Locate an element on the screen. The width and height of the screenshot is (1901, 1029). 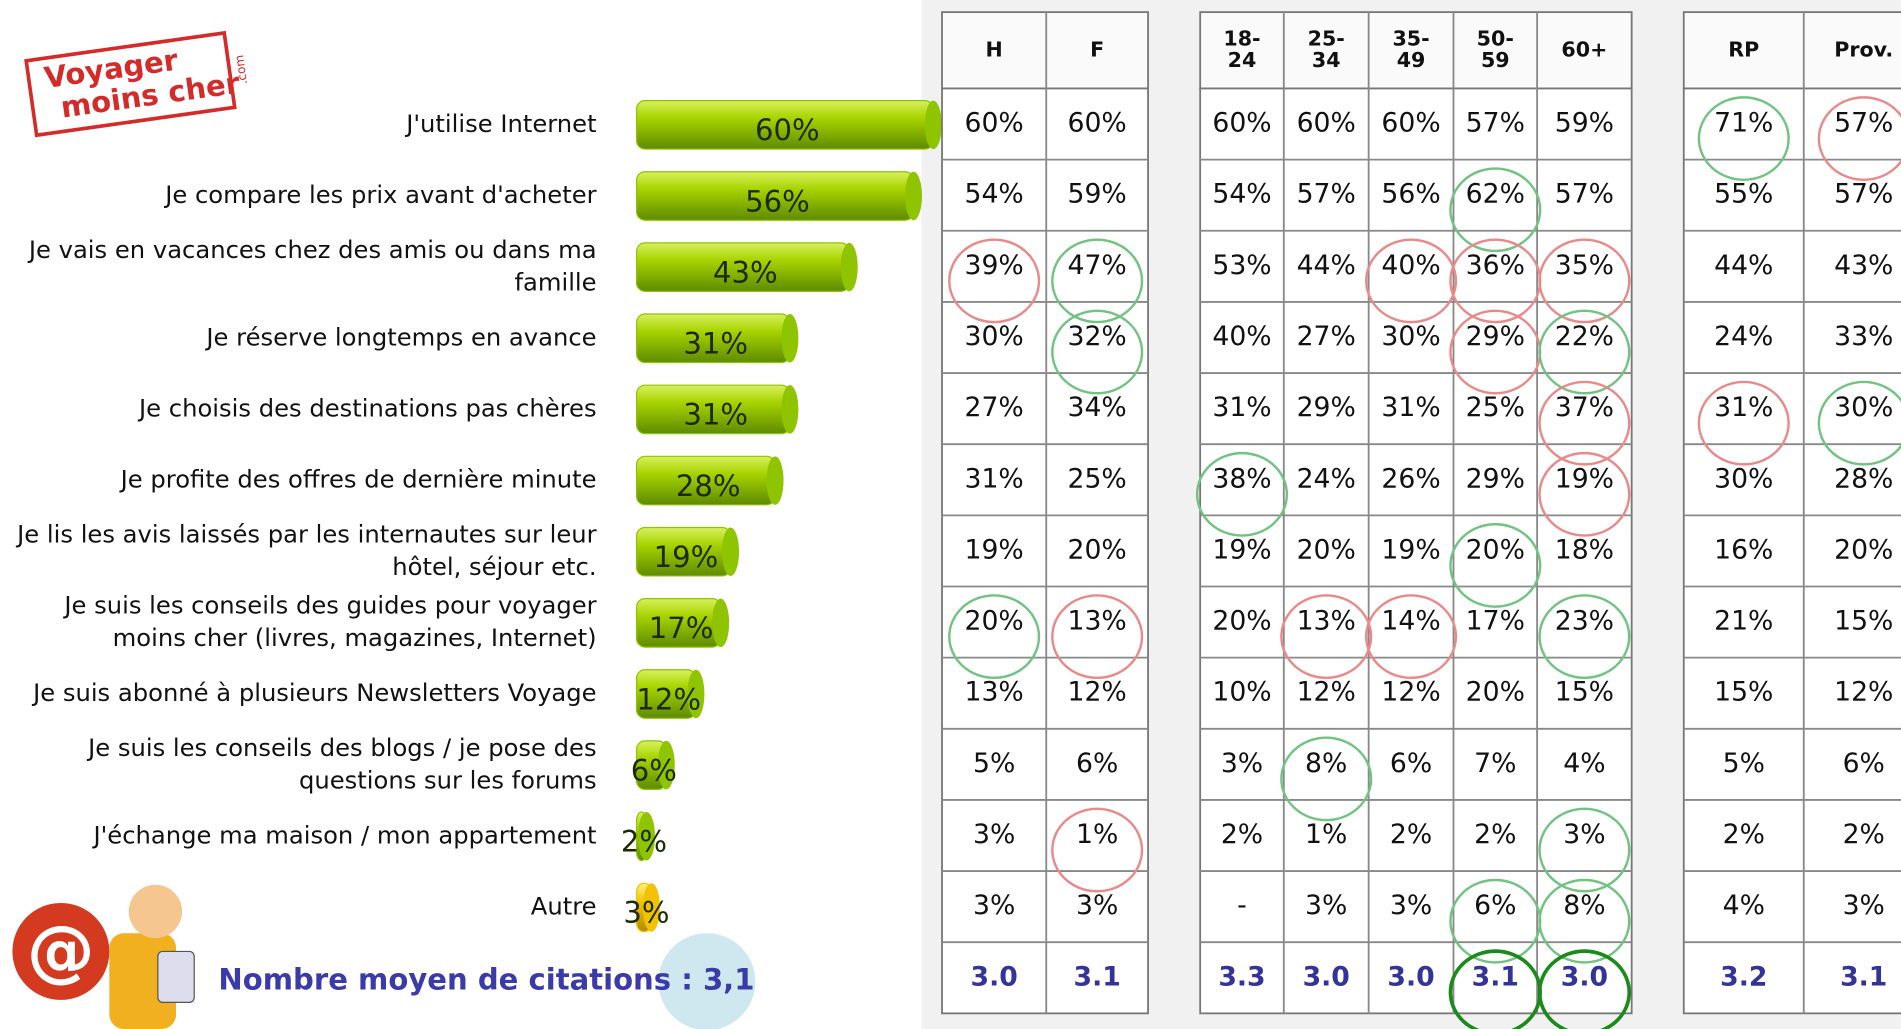
column-header-line: H is located at coordinates (994, 49).